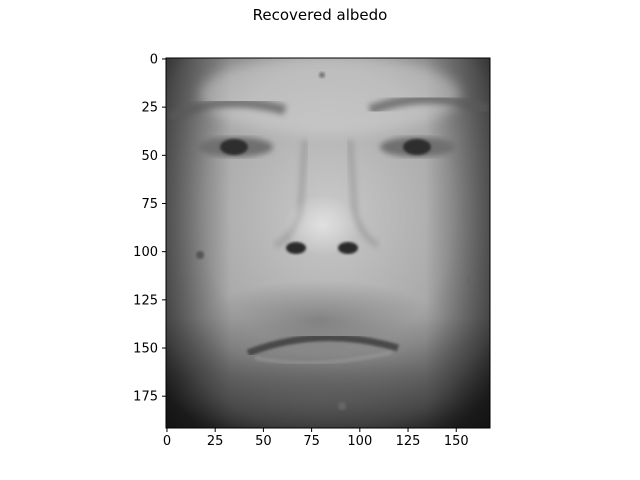  I want to click on right-eyebrow, so click(429, 104).